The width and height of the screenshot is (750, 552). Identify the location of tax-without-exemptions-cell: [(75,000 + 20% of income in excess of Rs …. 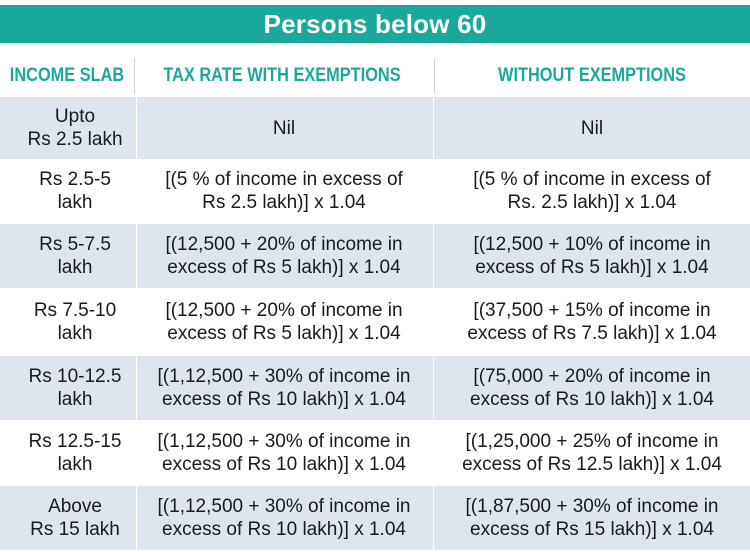
(592, 388).